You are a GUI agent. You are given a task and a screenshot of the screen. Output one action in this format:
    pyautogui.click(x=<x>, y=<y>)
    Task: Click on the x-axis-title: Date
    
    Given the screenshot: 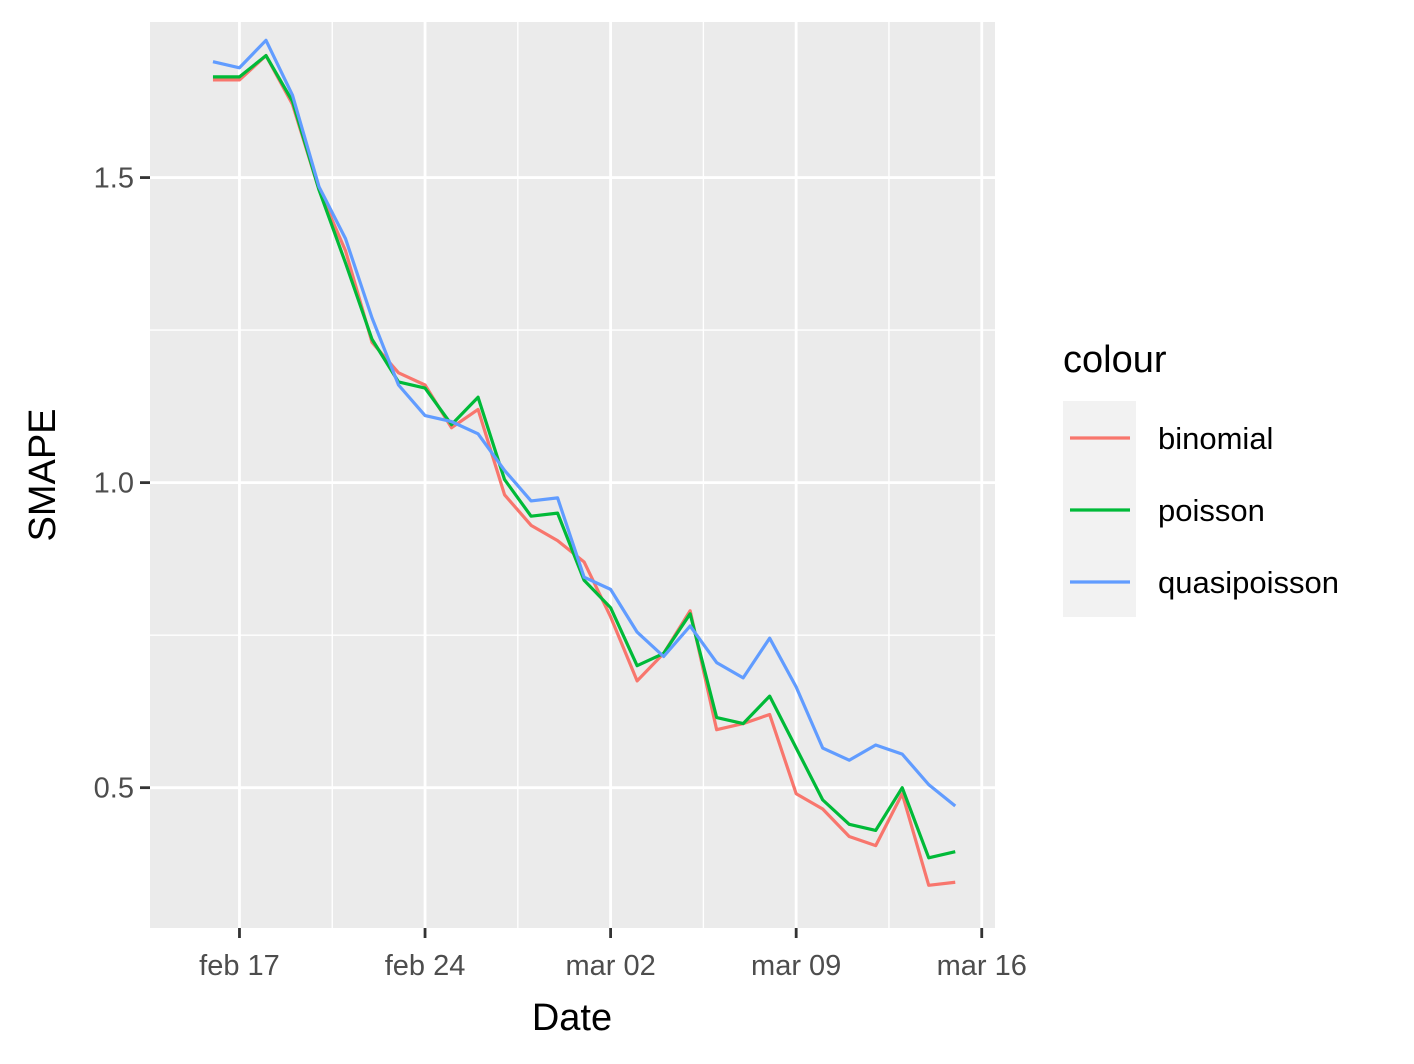 What is the action you would take?
    pyautogui.click(x=572, y=1018)
    